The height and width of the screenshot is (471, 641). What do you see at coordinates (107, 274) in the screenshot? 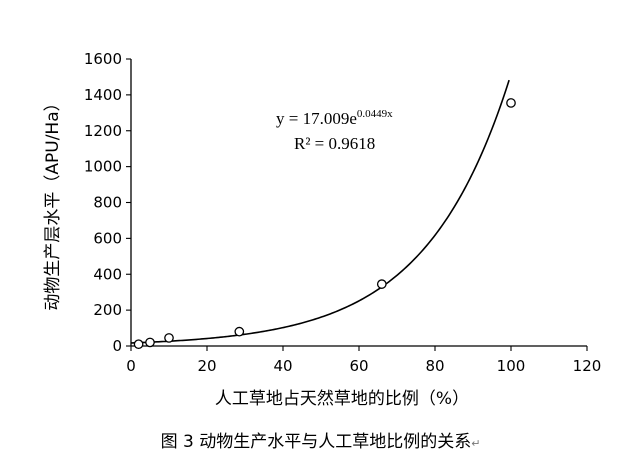
I see `y-tick-label: 400` at bounding box center [107, 274].